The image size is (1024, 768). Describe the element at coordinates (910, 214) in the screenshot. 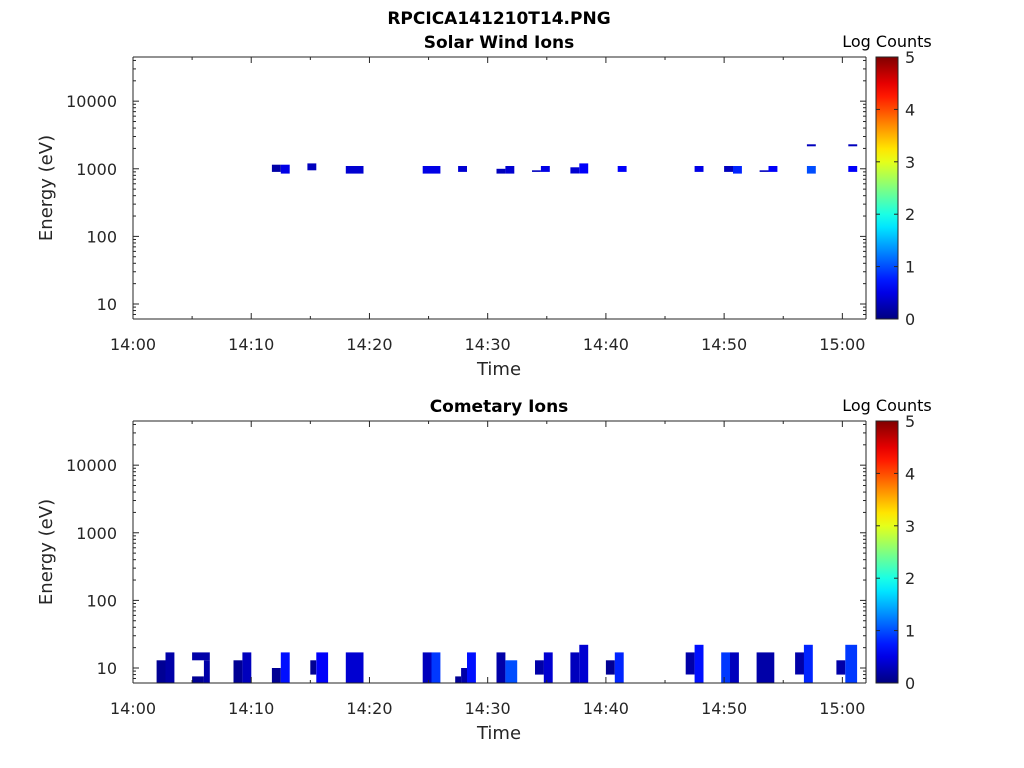

I see `colorbar-tick-label: 2` at that location.